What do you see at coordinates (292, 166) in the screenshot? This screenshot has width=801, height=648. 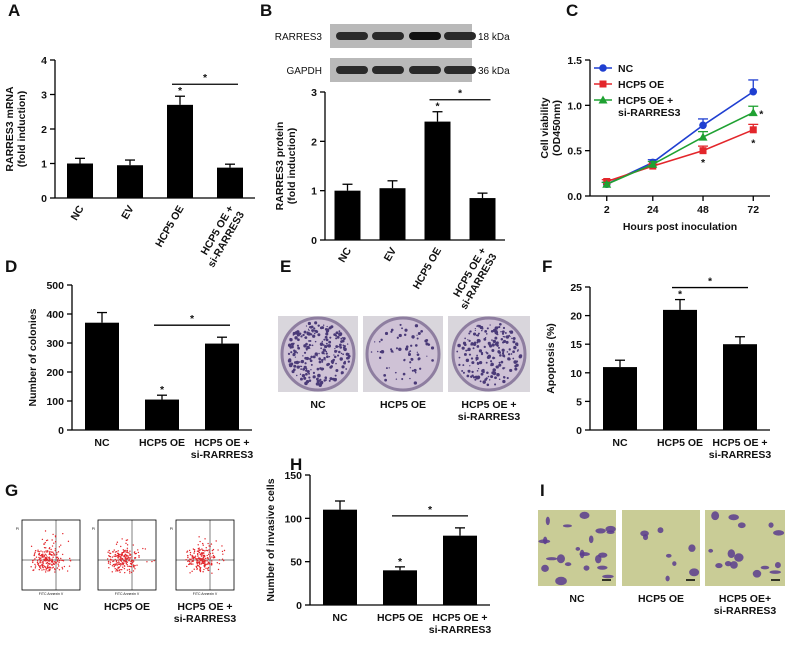 I see `text-line: (fold induction)` at bounding box center [292, 166].